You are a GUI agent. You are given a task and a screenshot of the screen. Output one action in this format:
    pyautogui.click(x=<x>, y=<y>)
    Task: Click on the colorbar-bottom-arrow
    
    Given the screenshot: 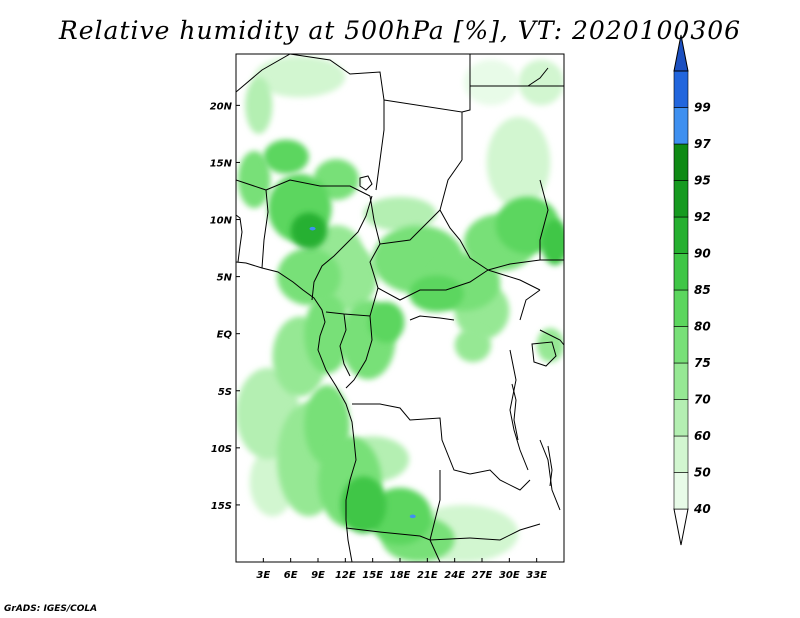 What is the action you would take?
    pyautogui.click(x=681, y=527)
    